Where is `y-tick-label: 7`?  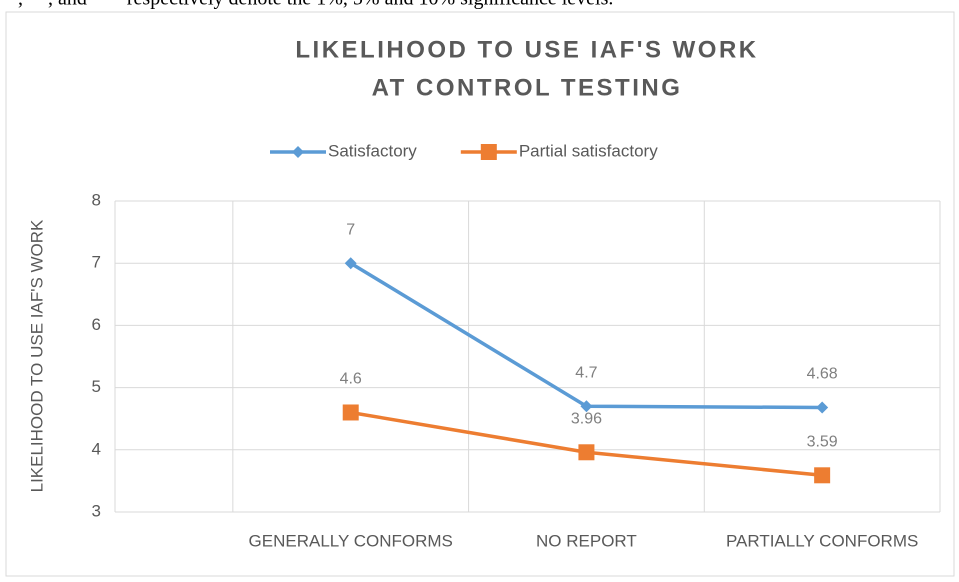
y-tick-label: 7 is located at coordinates (96, 262).